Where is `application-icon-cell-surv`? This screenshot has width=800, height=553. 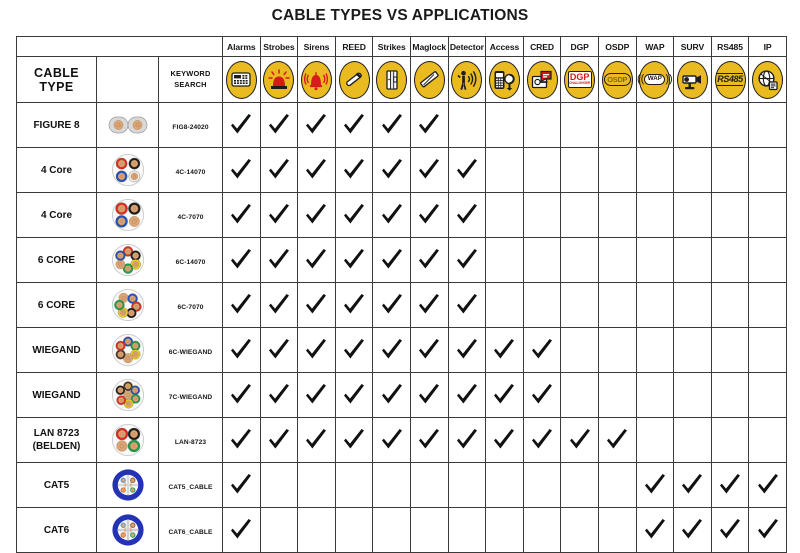 application-icon-cell-surv is located at coordinates (692, 79).